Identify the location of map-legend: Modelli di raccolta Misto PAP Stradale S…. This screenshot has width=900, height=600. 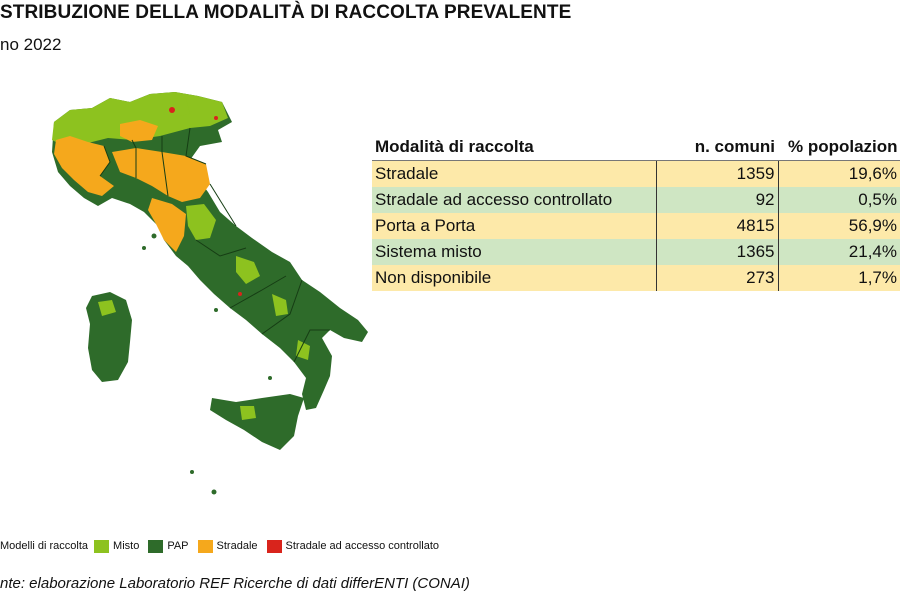
(224, 546).